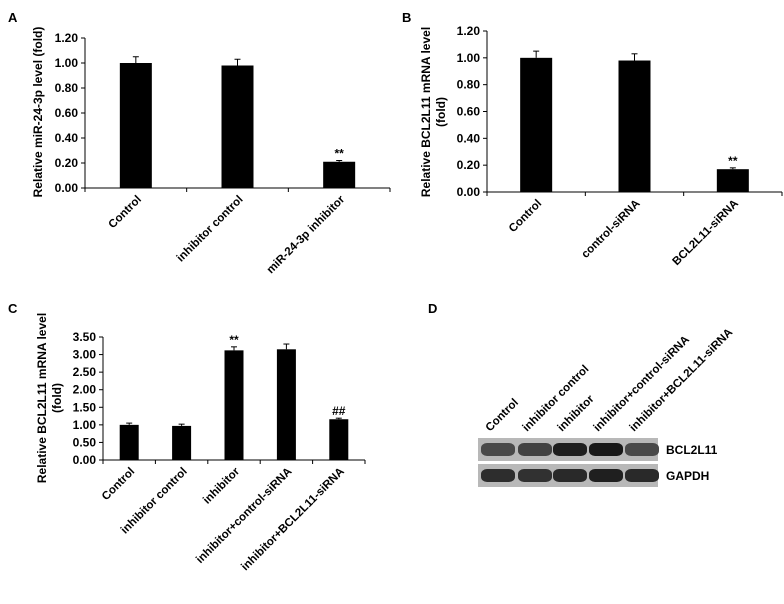  What do you see at coordinates (38, 112) in the screenshot?
I see `y-axis-label: Relative miR-24-3p level (fold)` at bounding box center [38, 112].